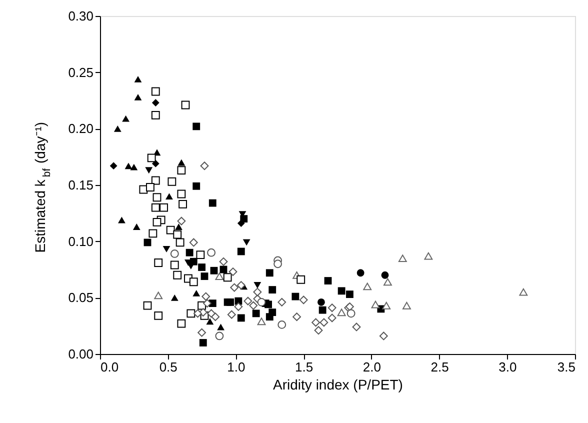 The width and height of the screenshot is (588, 423). I want to click on y-tick-label: 0.00, so click(81, 354).